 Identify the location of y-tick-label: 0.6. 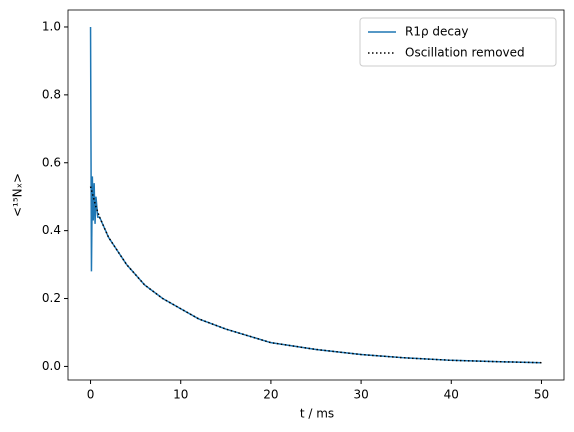
(51, 162).